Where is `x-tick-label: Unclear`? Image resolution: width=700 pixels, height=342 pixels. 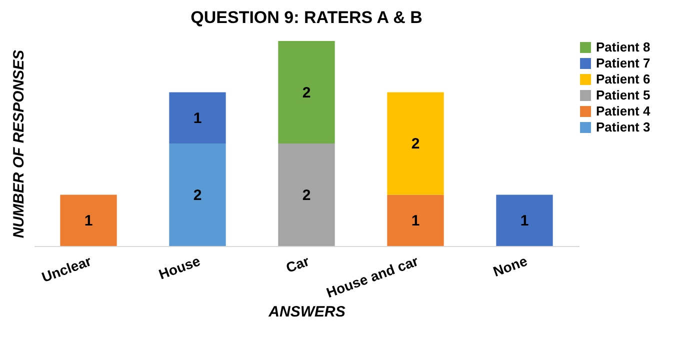 x-tick-label: Unclear is located at coordinates (67, 269).